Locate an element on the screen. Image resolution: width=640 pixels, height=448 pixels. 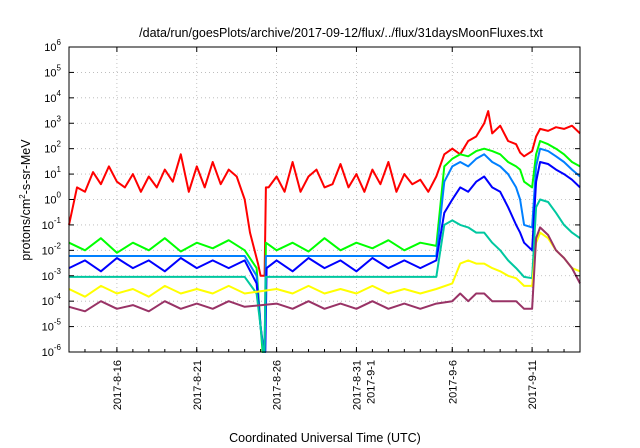
y-tick-label: 10⁻¹ is located at coordinates (52, 224).